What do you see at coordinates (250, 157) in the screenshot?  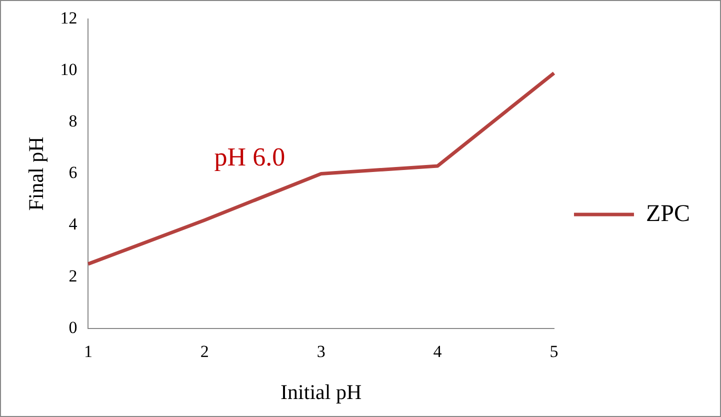 I see `annotation: pH 6.0` at bounding box center [250, 157].